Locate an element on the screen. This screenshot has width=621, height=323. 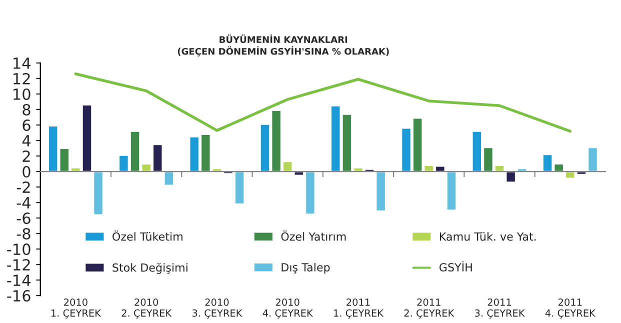
y-tick-label: 8 is located at coordinates (26, 110).